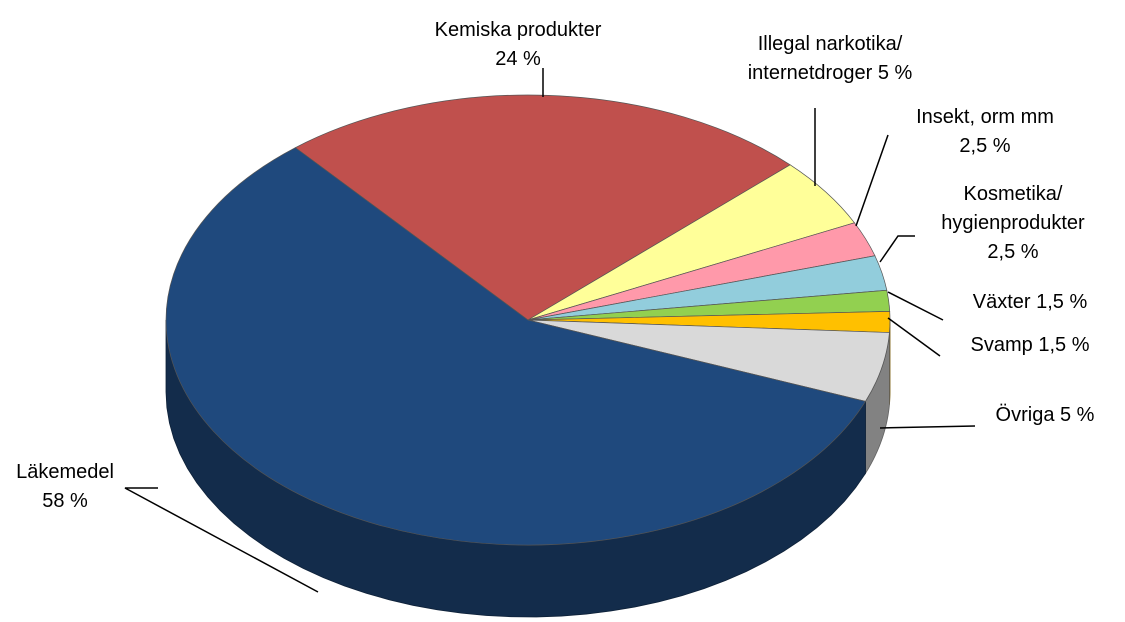 Image resolution: width=1125 pixels, height=622 pixels. I want to click on value-label: 58 %, so click(65, 501).